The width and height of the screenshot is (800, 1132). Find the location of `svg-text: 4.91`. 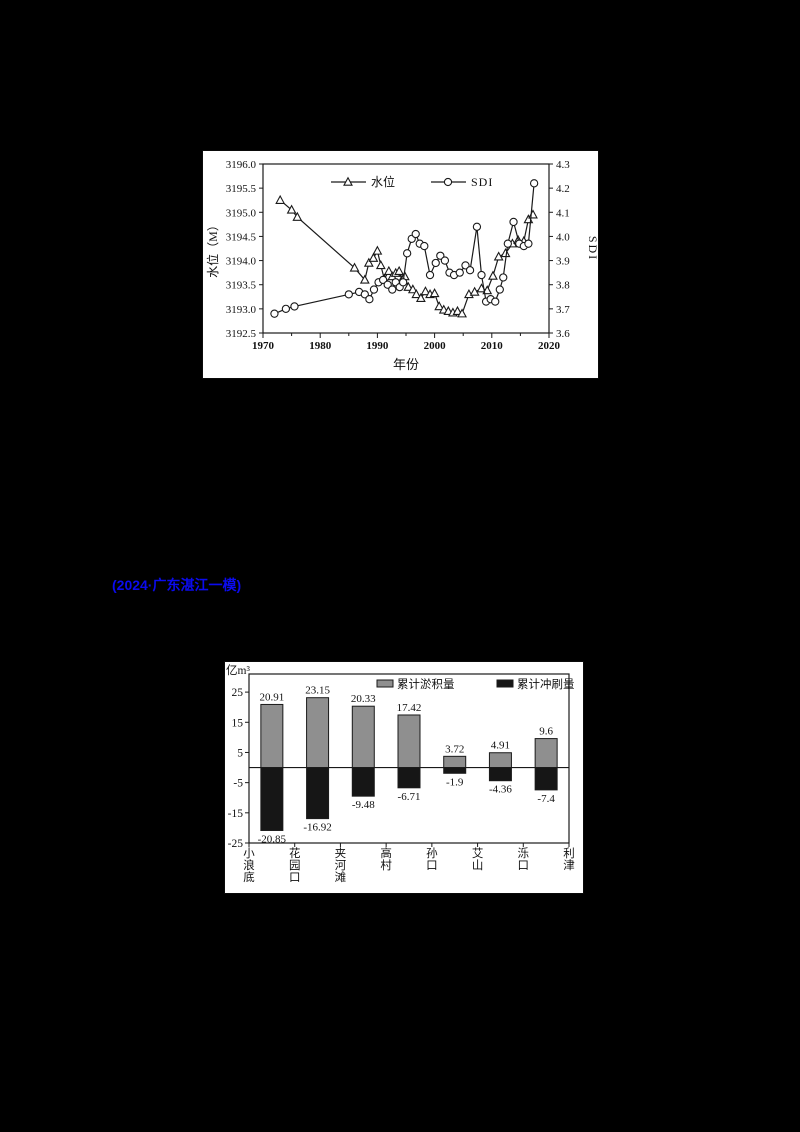

svg-text: 4.91 is located at coordinates (500, 746).